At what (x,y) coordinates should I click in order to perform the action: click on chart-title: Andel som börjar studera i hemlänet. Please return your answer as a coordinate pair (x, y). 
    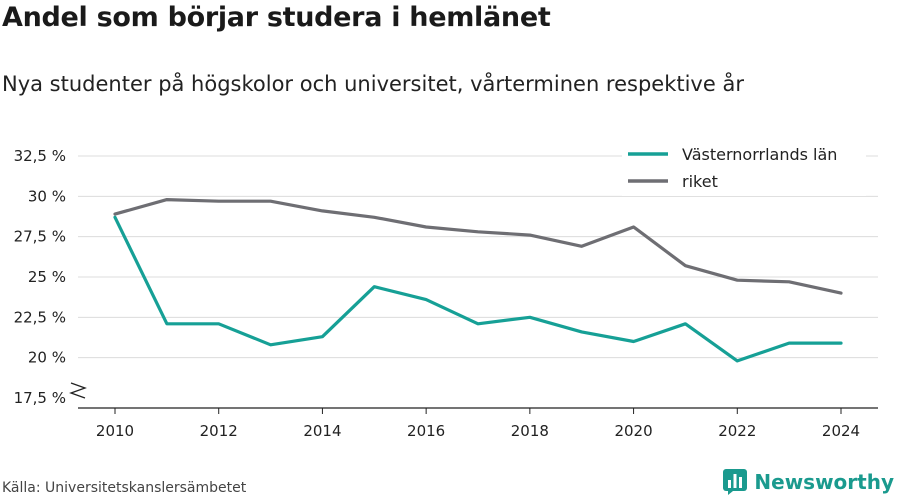
    Looking at the image, I should click on (276, 17).